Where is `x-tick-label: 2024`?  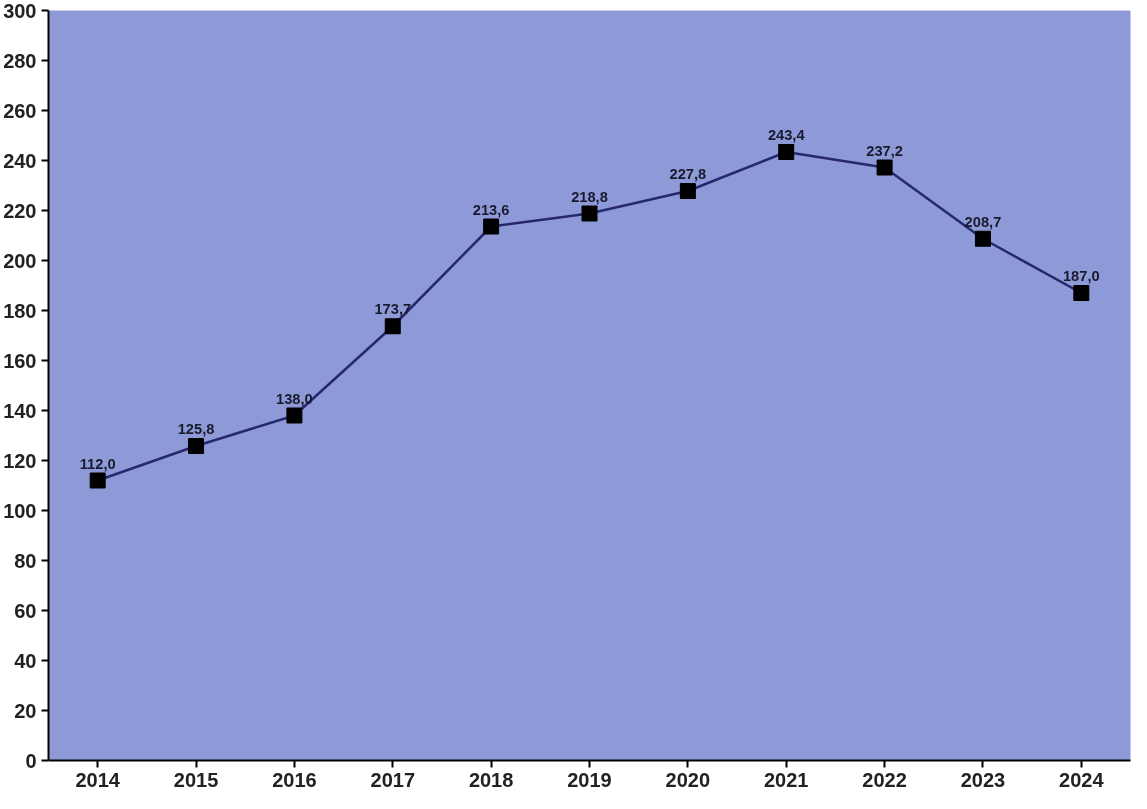 x-tick-label: 2024 is located at coordinates (1082, 779).